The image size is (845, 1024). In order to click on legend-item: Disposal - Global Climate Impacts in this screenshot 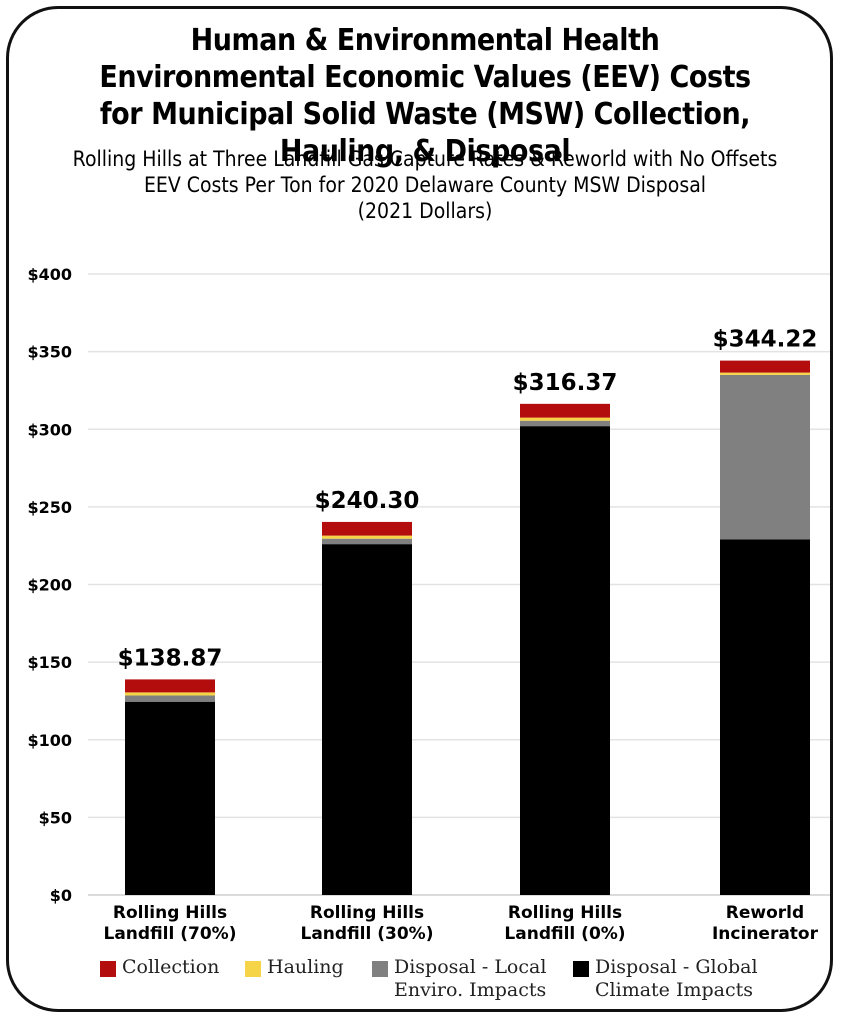, I will do `click(665, 979)`.